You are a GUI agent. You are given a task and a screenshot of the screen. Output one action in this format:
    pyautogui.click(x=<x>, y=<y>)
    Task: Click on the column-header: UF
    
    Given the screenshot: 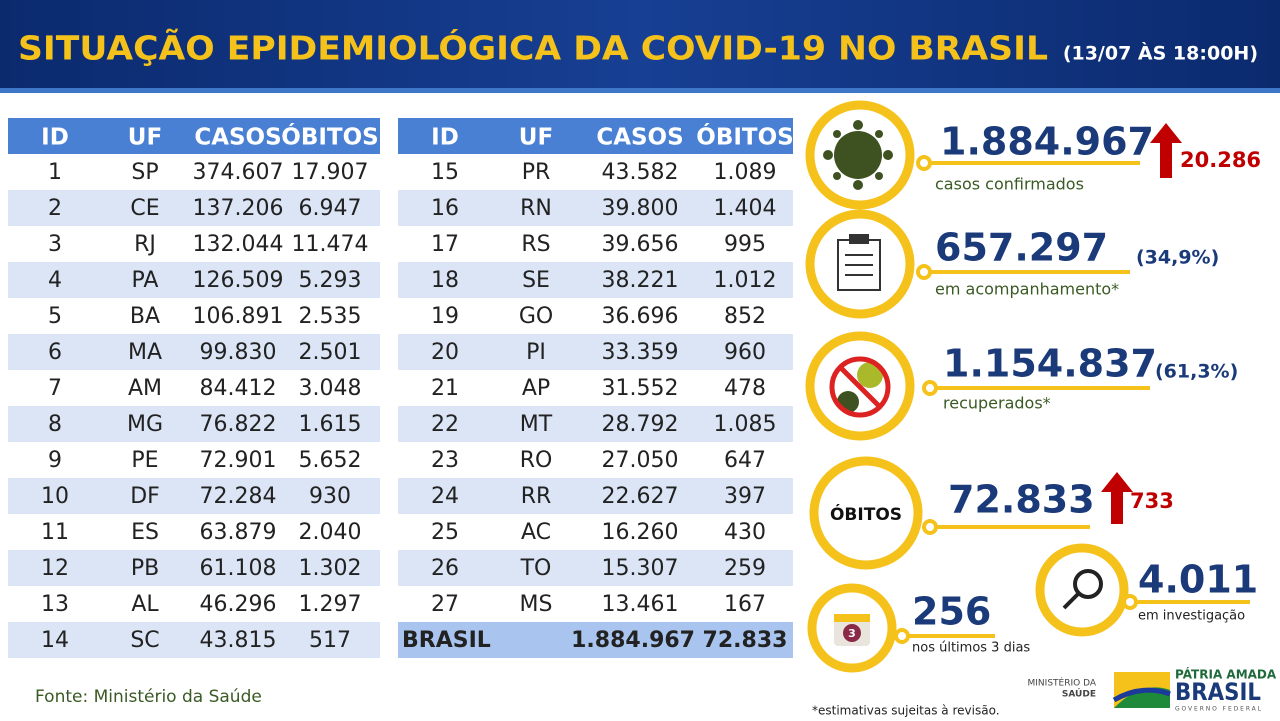 What is the action you would take?
    pyautogui.click(x=536, y=138)
    